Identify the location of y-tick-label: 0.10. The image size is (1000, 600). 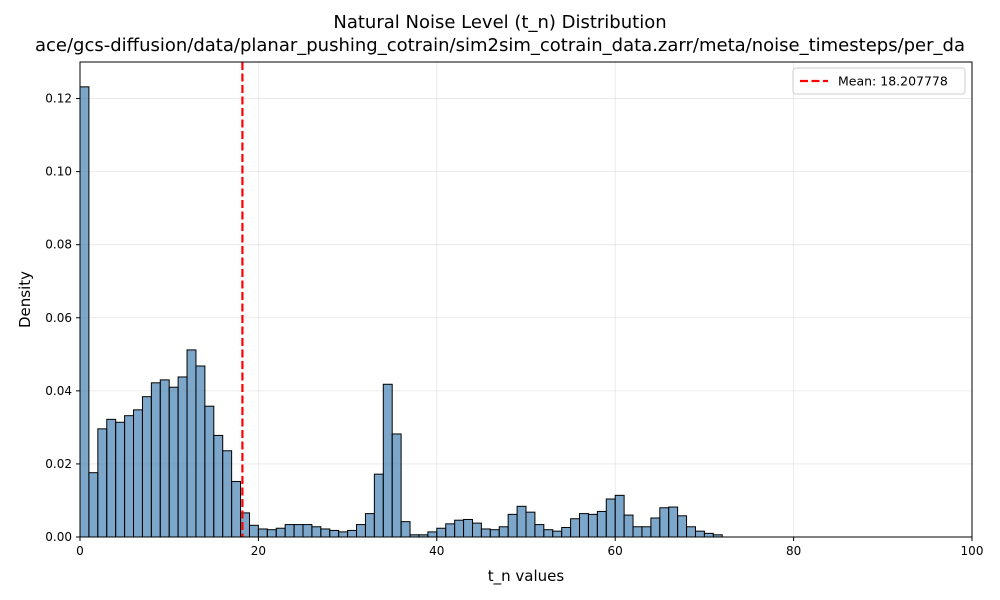
(58, 172).